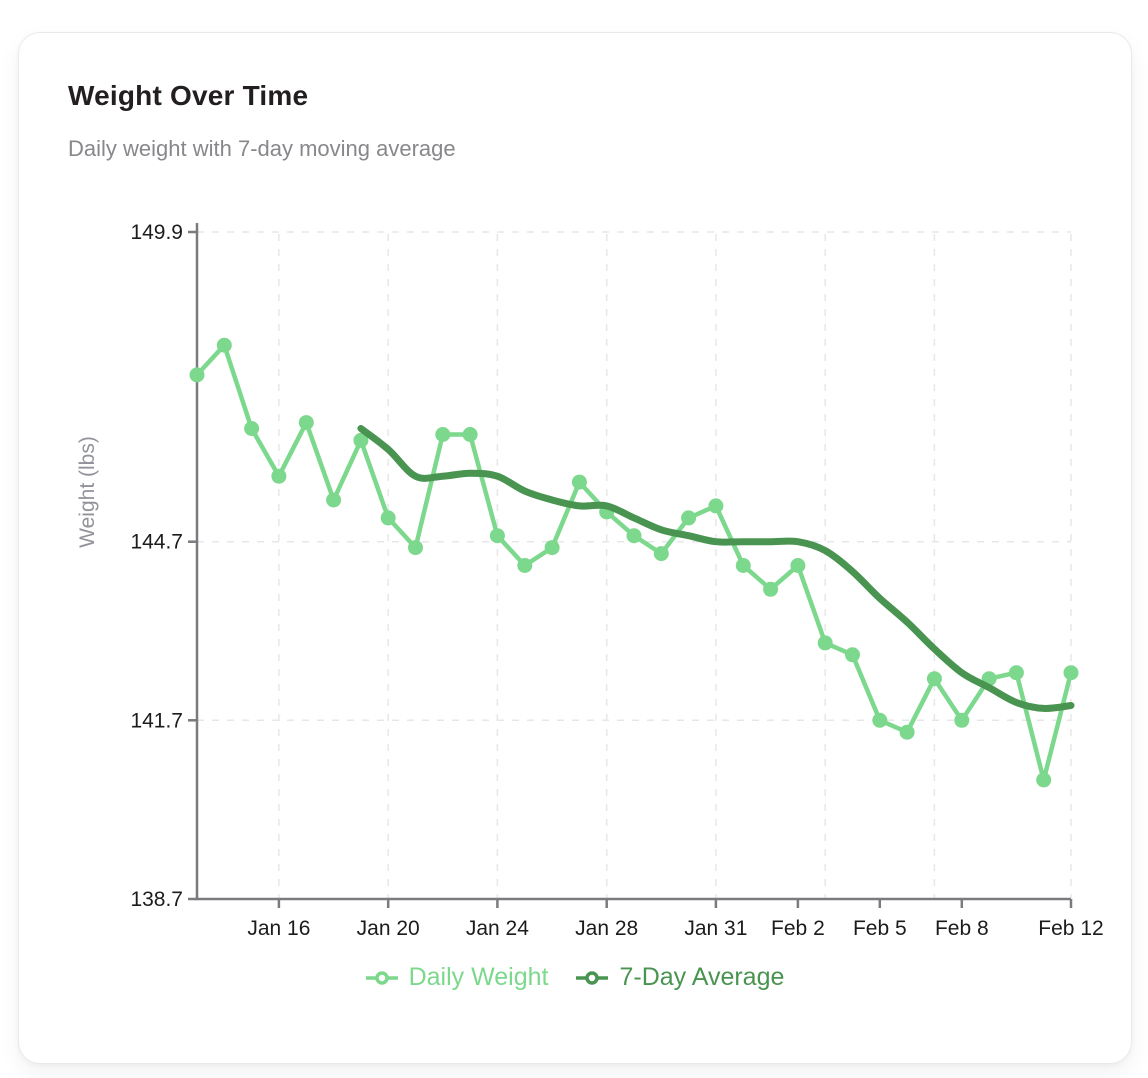  What do you see at coordinates (962, 928) in the screenshot?
I see `x-tick-label: Feb 8` at bounding box center [962, 928].